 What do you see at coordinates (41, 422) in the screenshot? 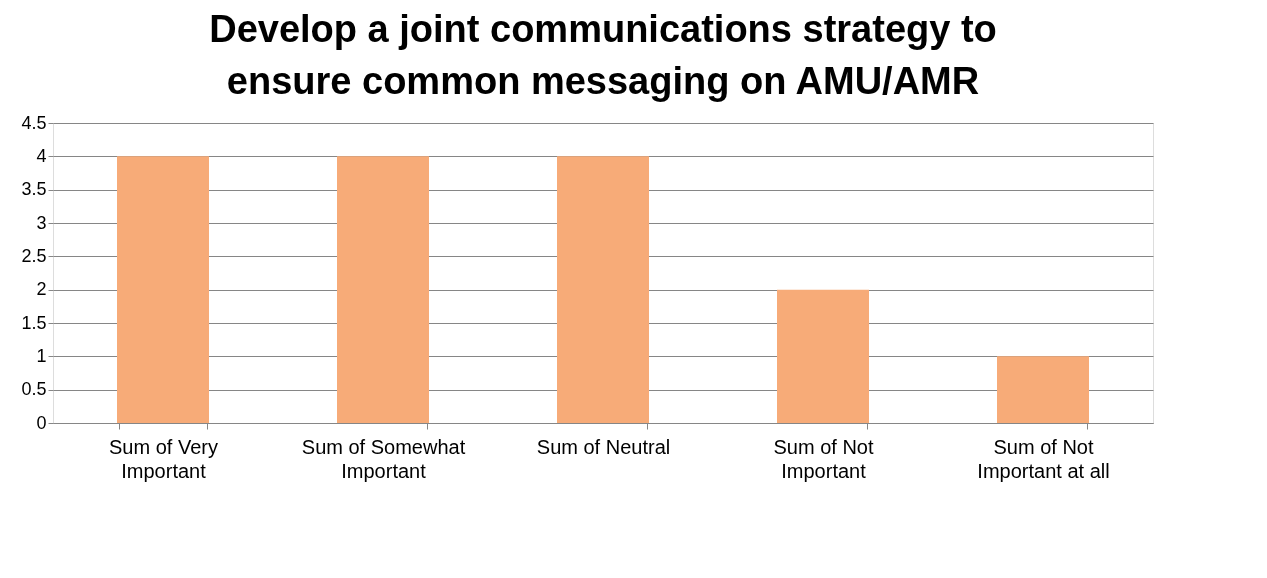
I see `y-tick-label: 0` at bounding box center [41, 422].